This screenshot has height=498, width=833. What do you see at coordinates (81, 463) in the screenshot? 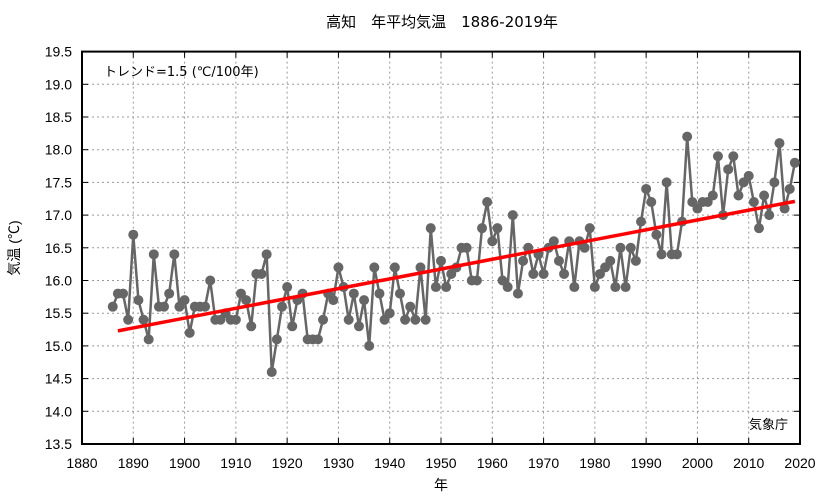
I see `x-tick-label: 1880` at bounding box center [81, 463].